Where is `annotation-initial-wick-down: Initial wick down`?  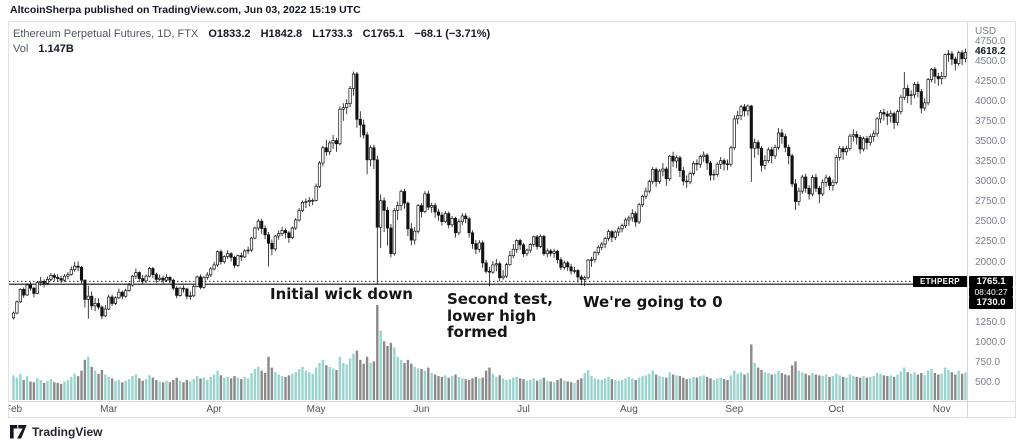
annotation-initial-wick-down: Initial wick down is located at coordinates (341, 294).